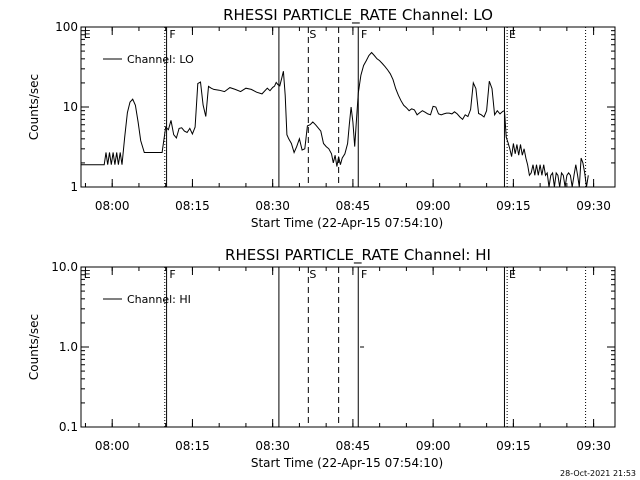 This screenshot has width=640, height=480. What do you see at coordinates (74, 187) in the screenshot?
I see `y-tick-label: 1` at bounding box center [74, 187].